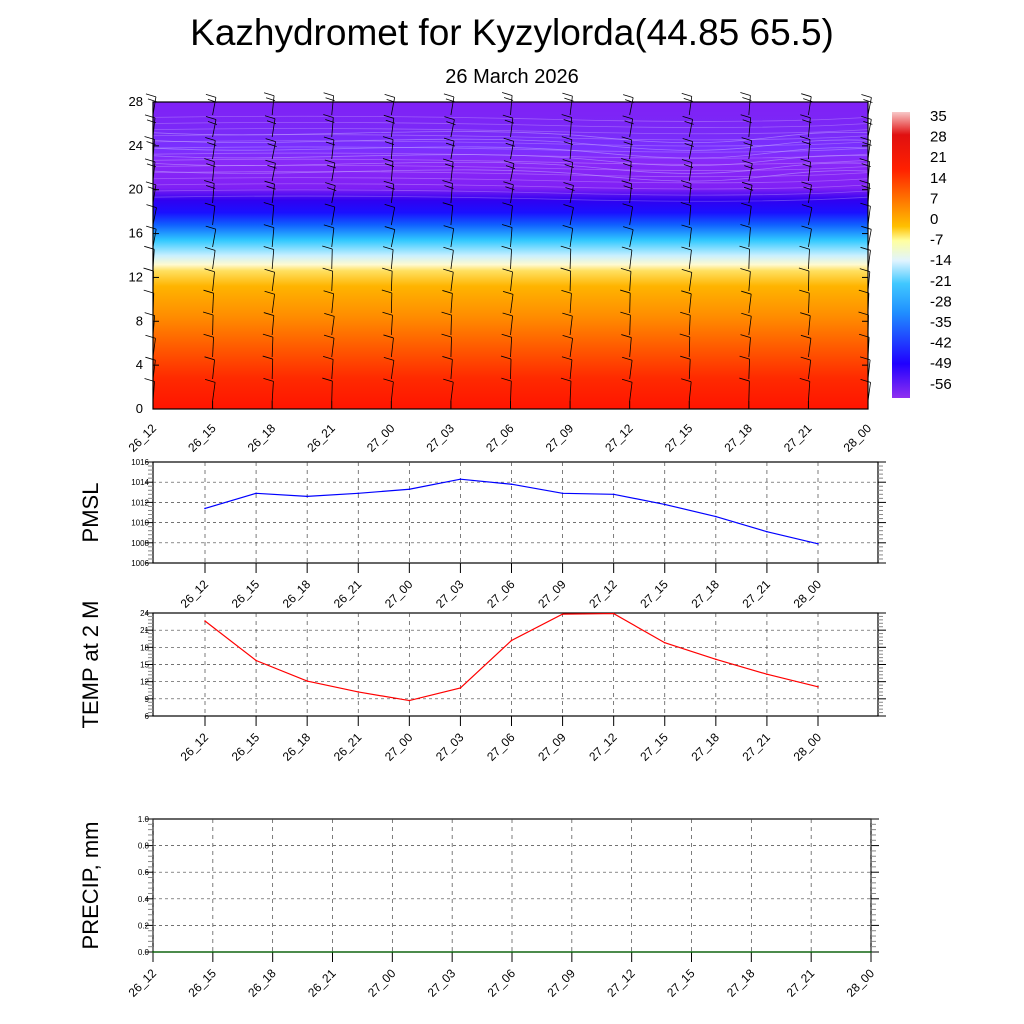  Describe the element at coordinates (144, 899) in the screenshot. I see `y-tick-label: 0.4` at that location.